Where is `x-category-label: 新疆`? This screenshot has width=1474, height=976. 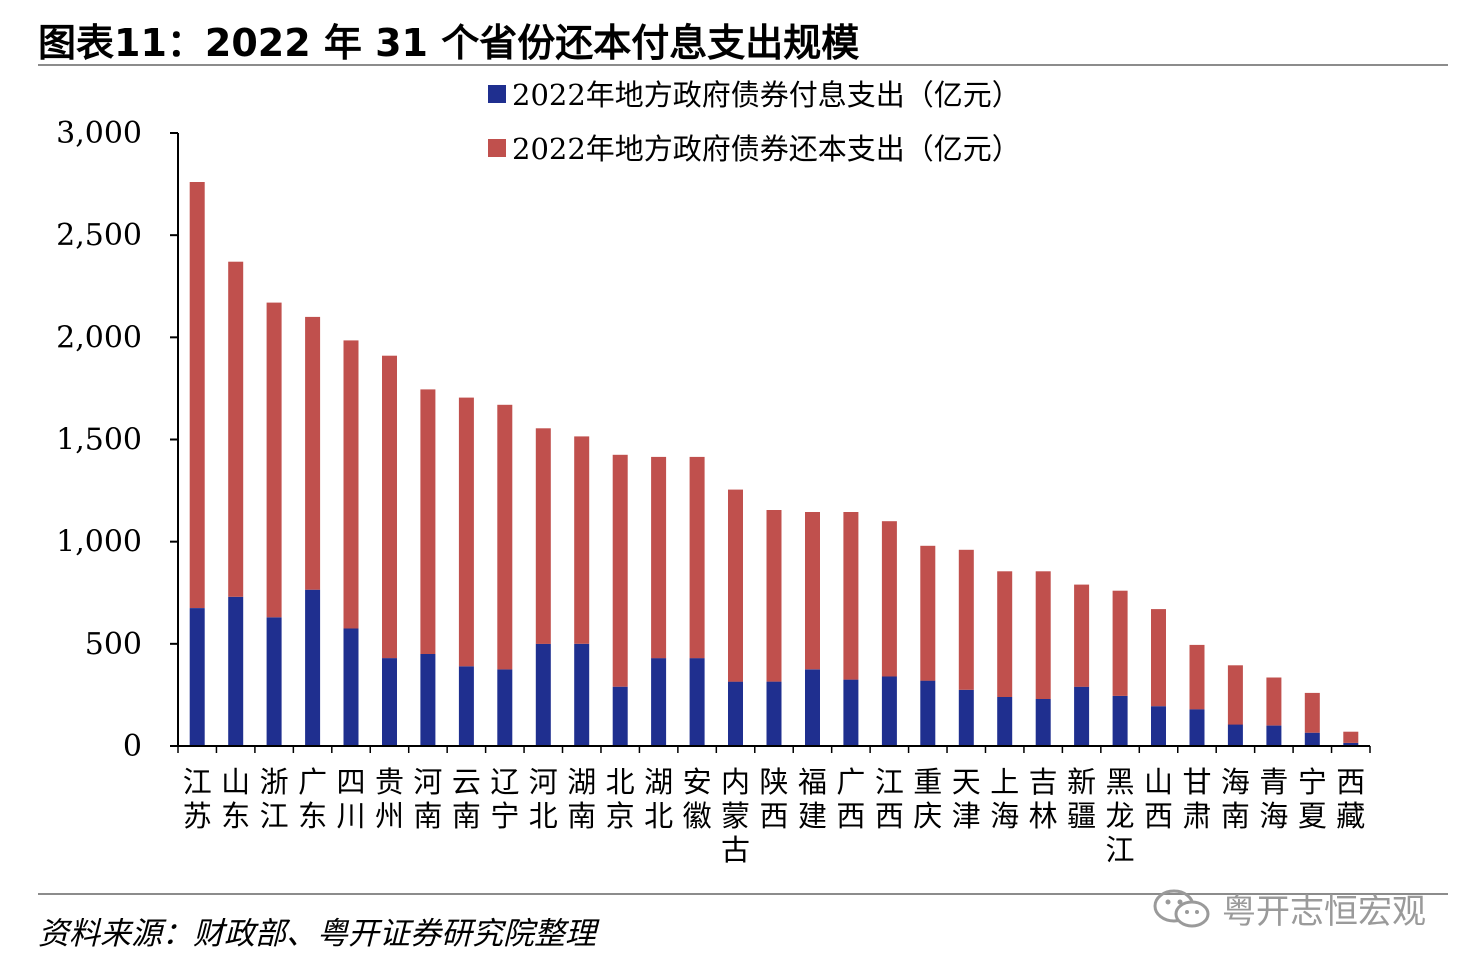
x-category-label: 新疆 is located at coordinates (1081, 799).